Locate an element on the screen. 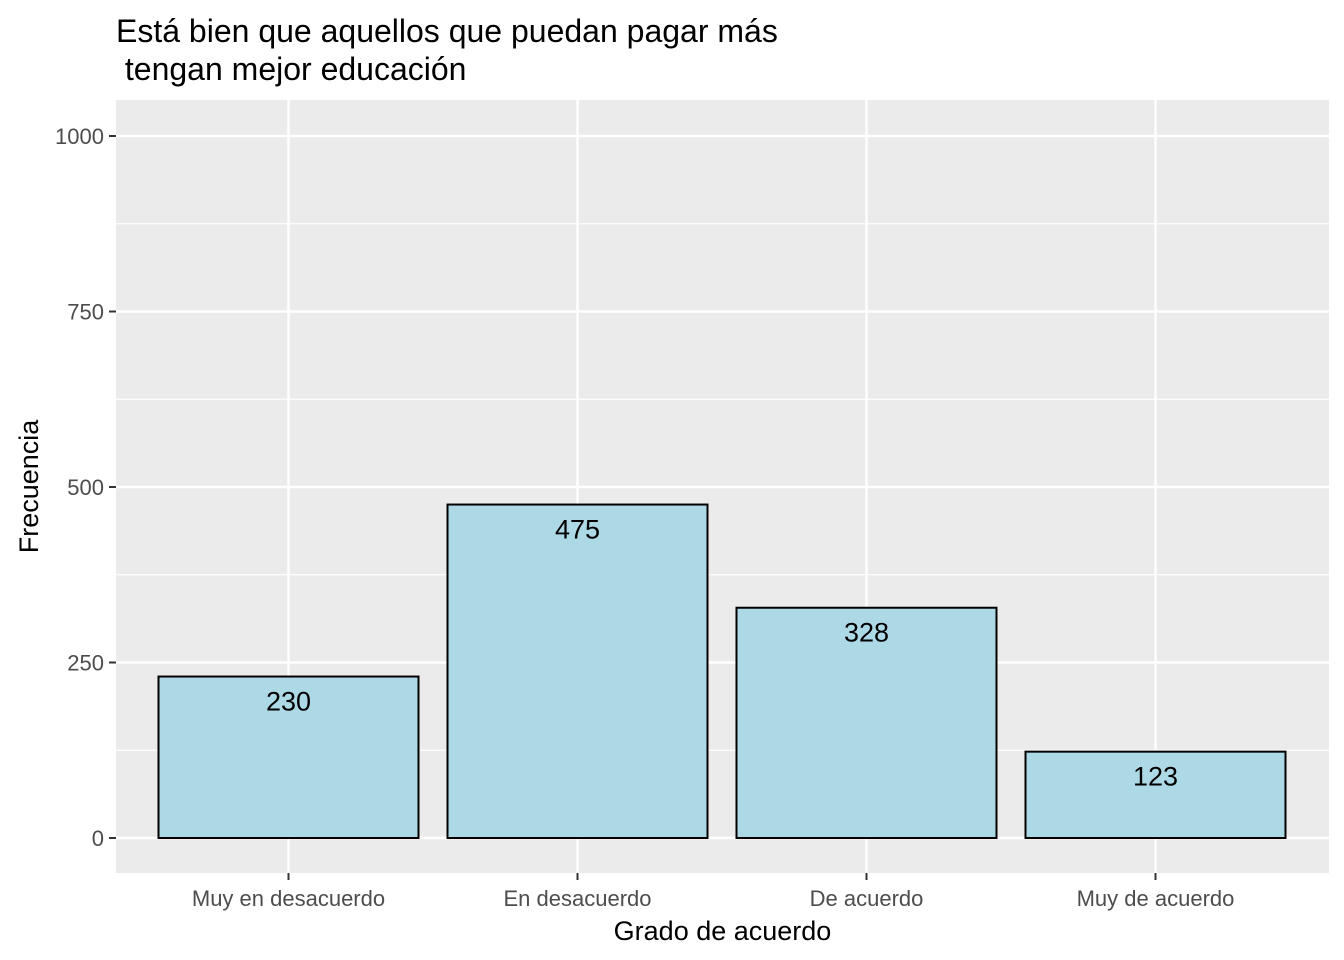  x-tick-label: De acuerdo is located at coordinates (867, 898).